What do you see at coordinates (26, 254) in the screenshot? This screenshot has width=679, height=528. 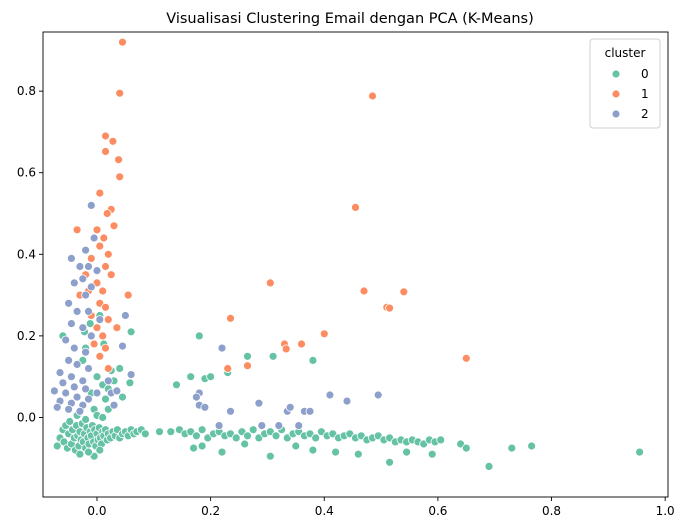 I see `y-tick-label: 0.4` at bounding box center [26, 254].